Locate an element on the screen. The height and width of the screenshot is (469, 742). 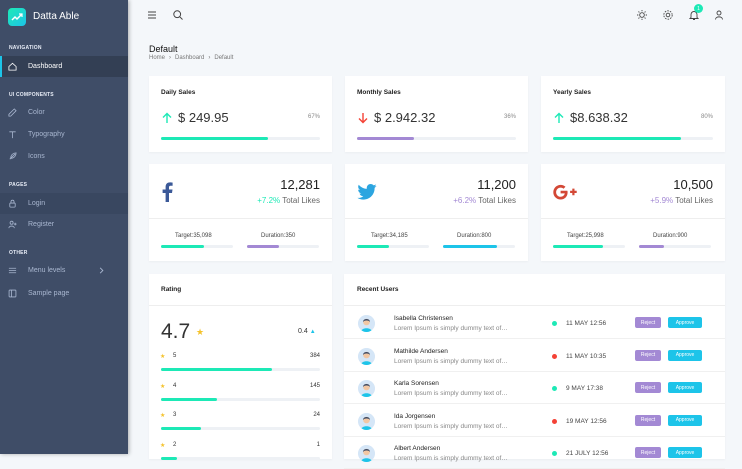
hamburger-icon is located at coordinates (152, 15).